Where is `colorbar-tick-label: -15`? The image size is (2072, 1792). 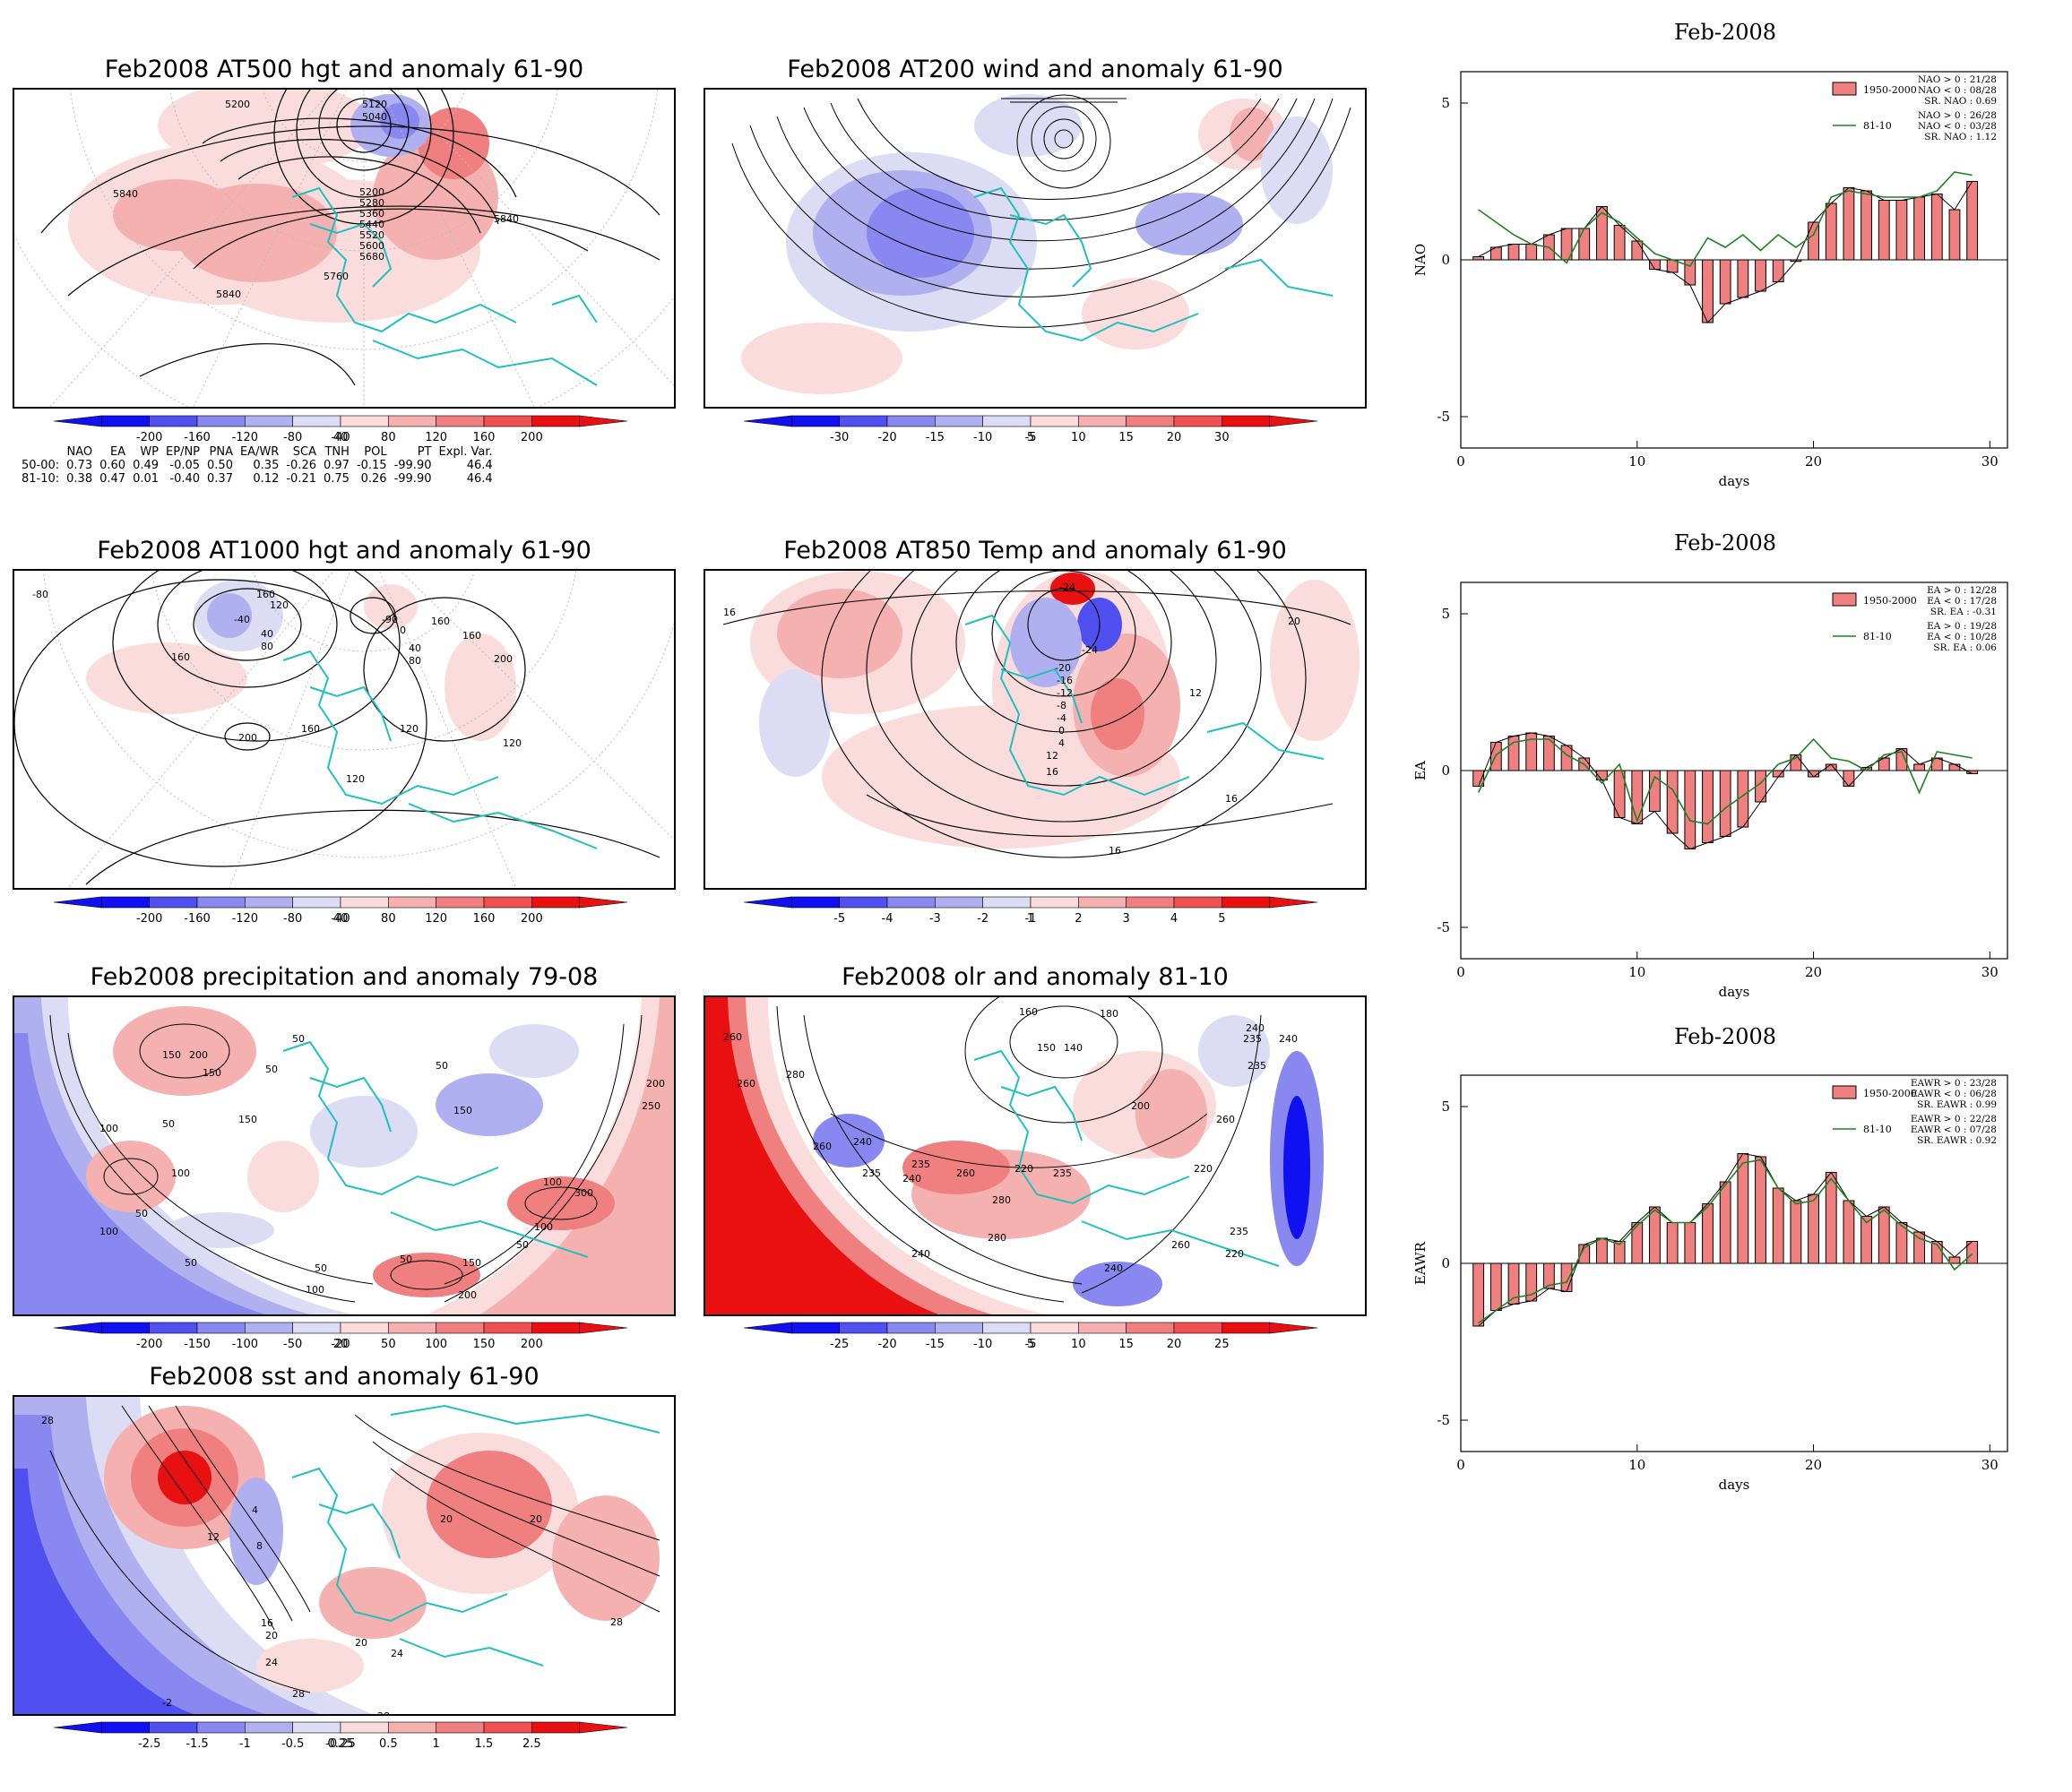
colorbar-tick-label: -15 is located at coordinates (935, 1344).